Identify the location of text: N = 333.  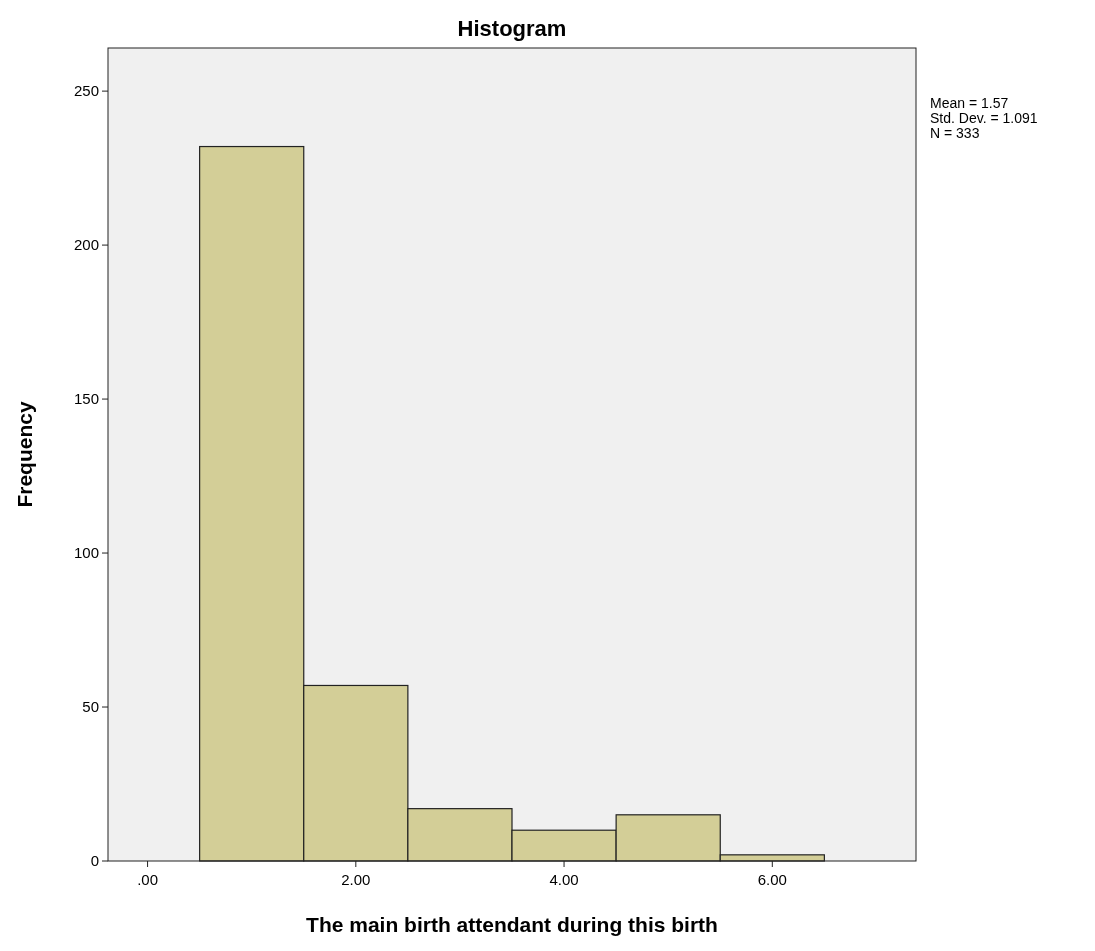
(955, 133).